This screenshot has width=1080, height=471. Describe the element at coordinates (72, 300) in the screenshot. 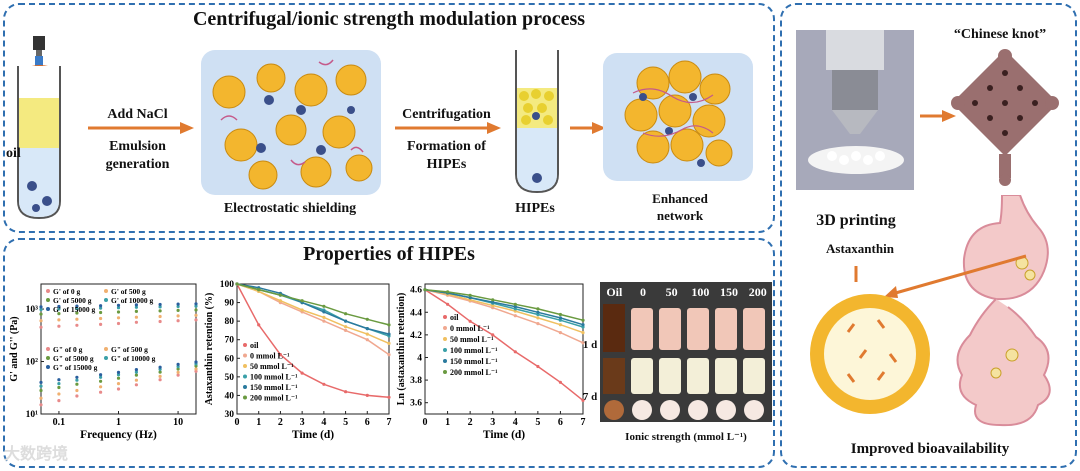

I see `legend-label: G' of 5000 g` at that location.